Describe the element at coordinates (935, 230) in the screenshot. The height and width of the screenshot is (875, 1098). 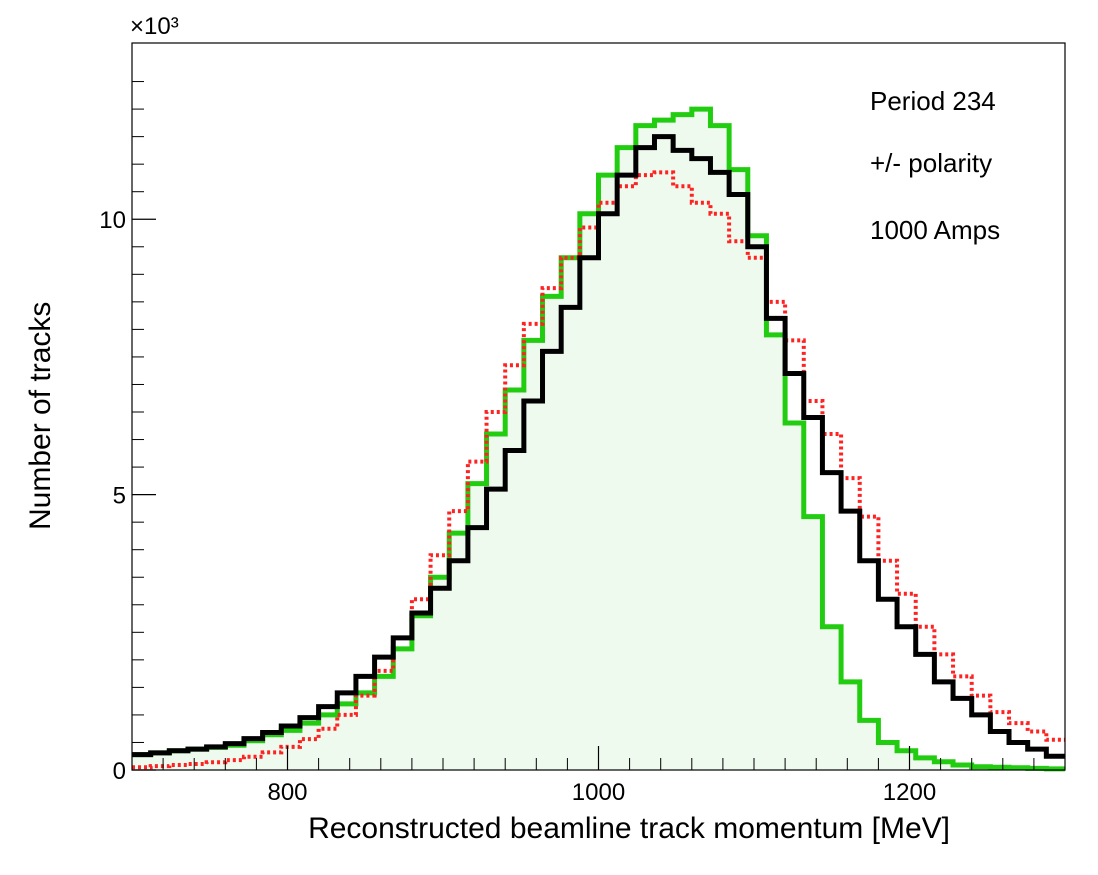
I see `annotation-current: 1000 Amps` at that location.